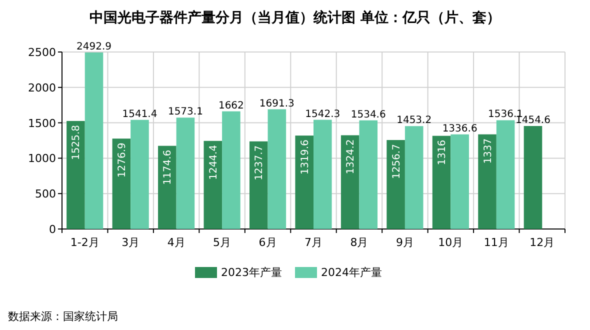 The image size is (590, 330). I want to click on data-label: 2492.9, so click(94, 47).